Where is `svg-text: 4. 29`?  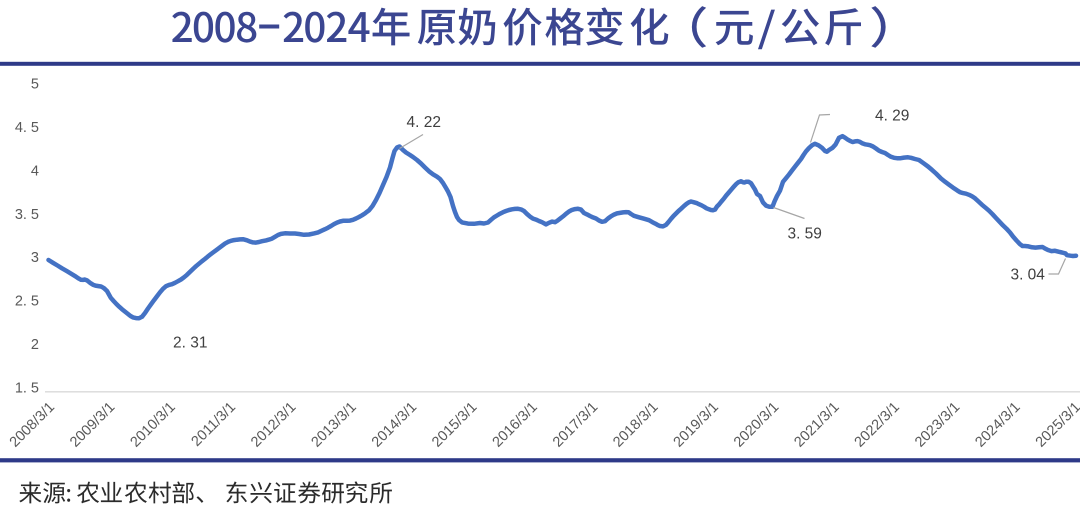 svg-text: 4. 29 is located at coordinates (892, 116).